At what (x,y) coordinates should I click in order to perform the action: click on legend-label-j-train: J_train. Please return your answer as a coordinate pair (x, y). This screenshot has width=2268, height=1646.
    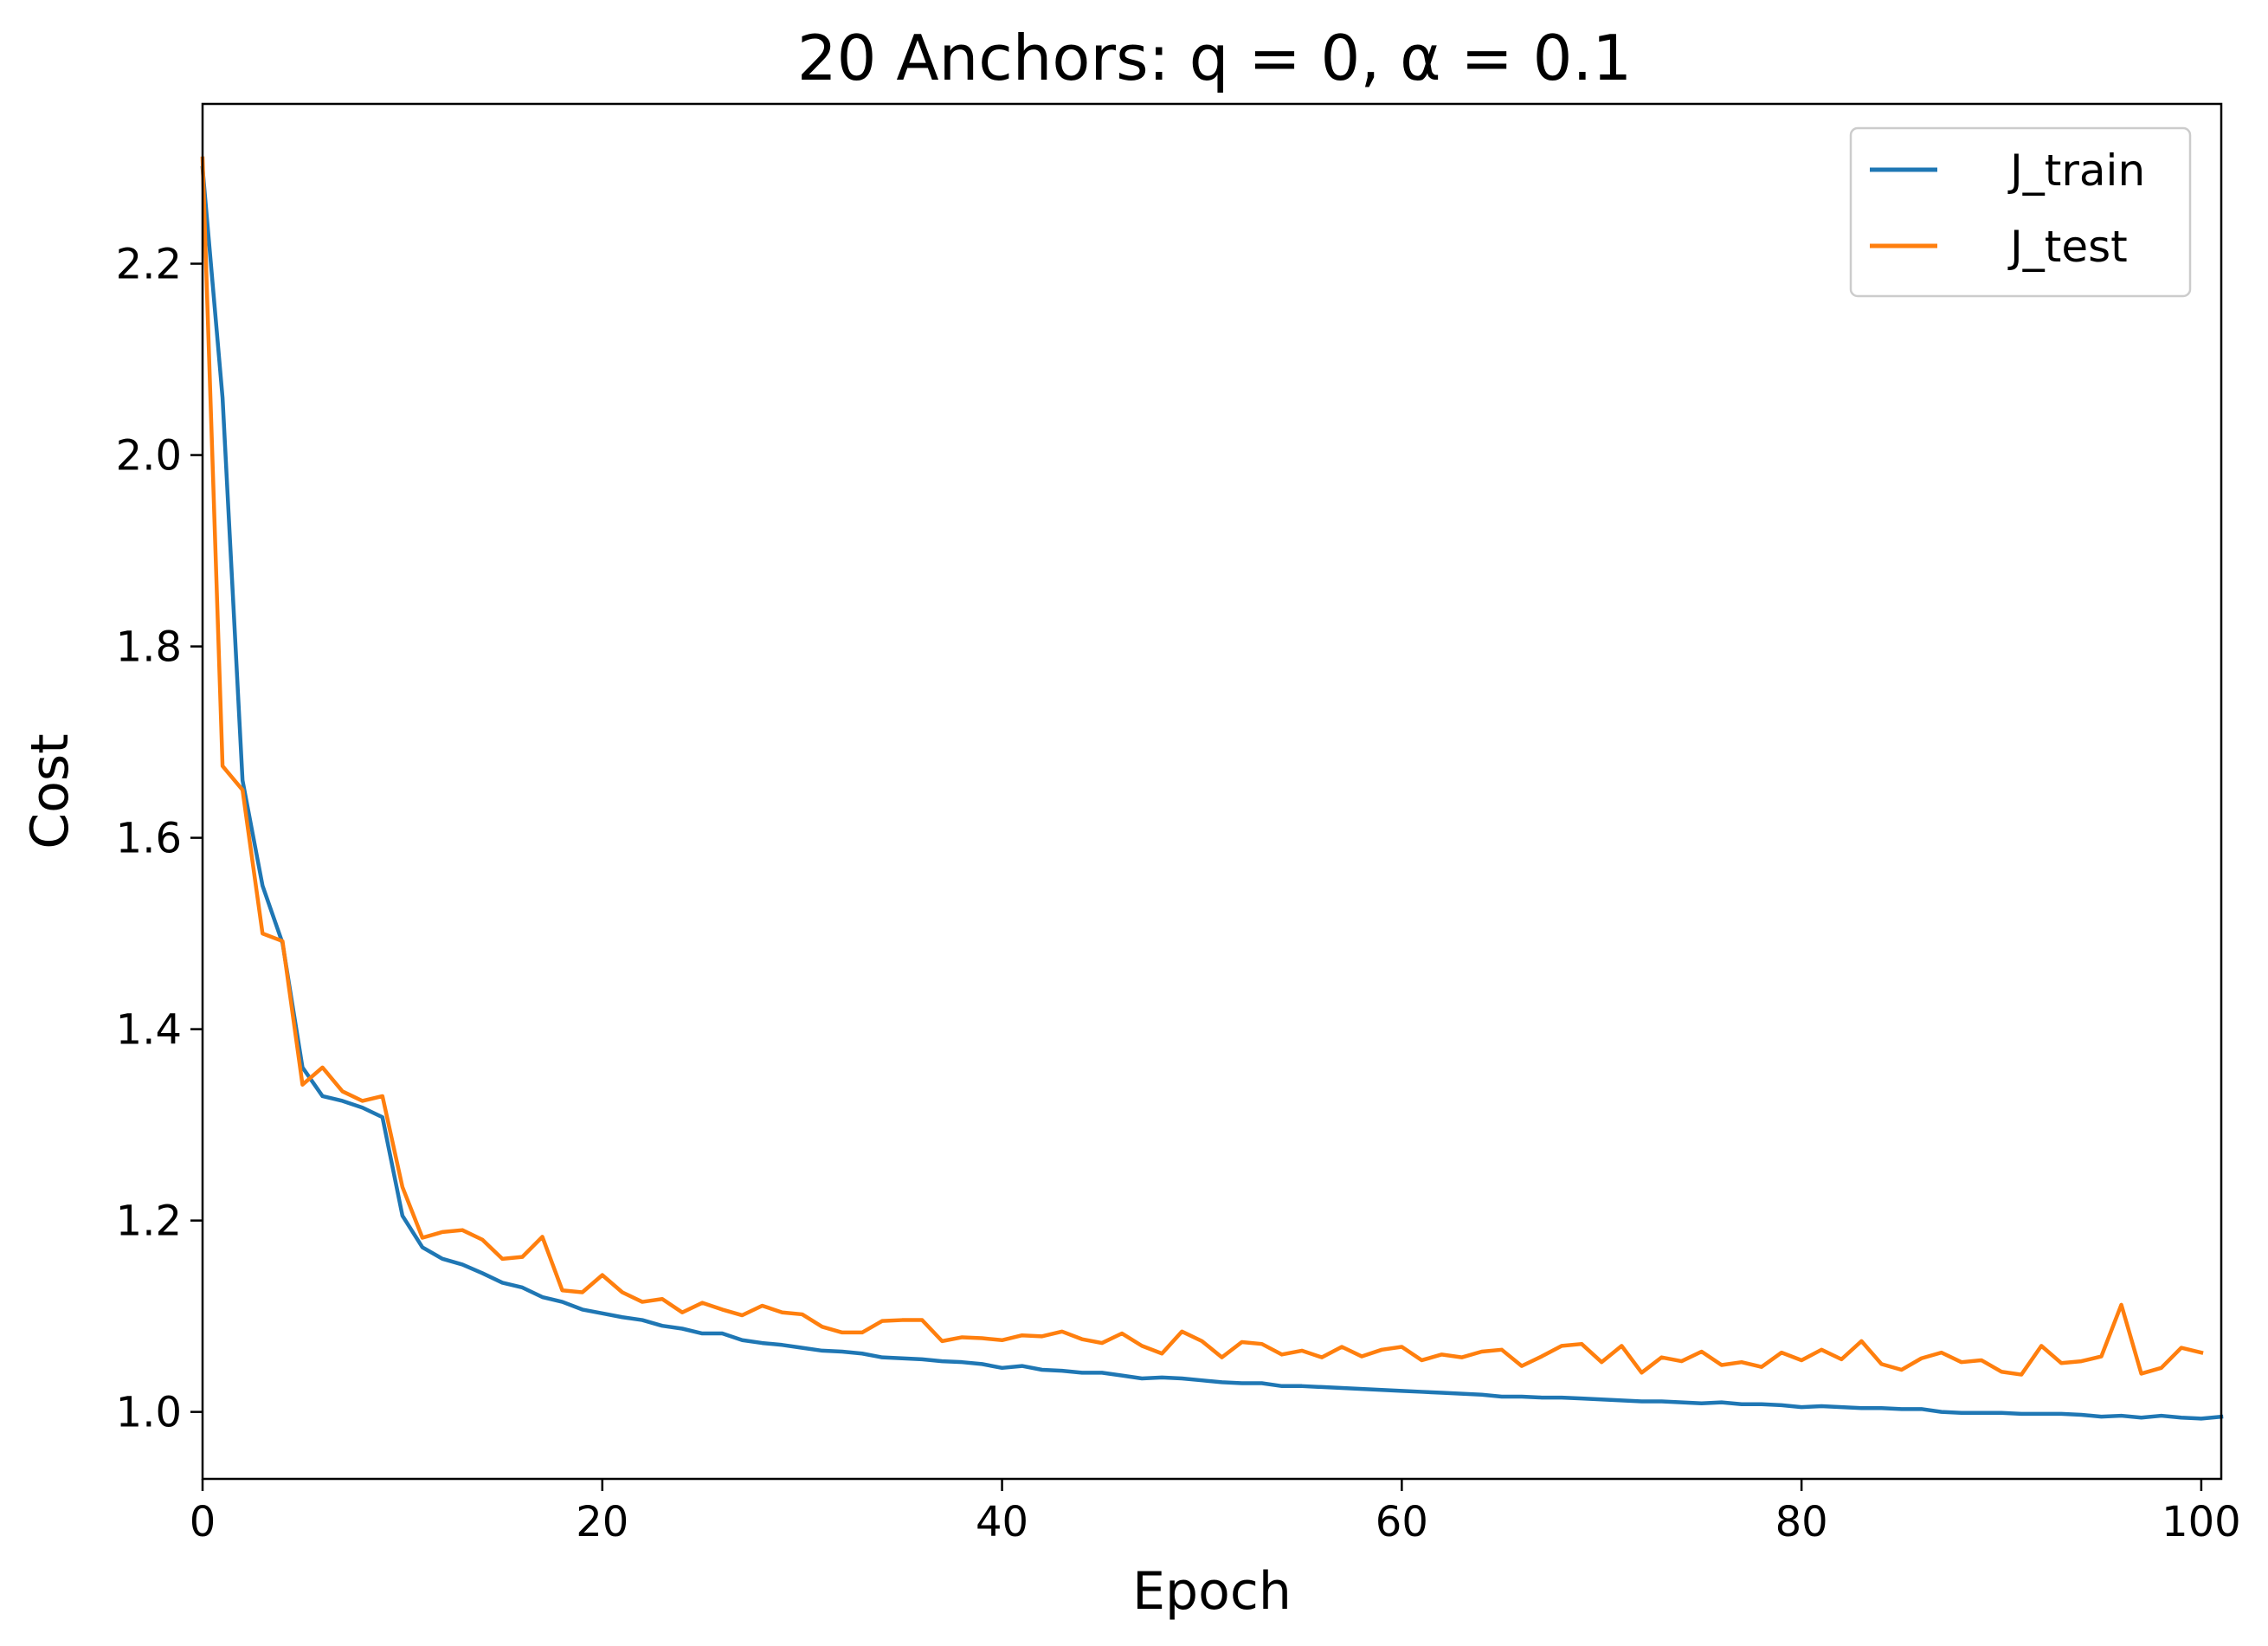
    Looking at the image, I should click on (2076, 170).